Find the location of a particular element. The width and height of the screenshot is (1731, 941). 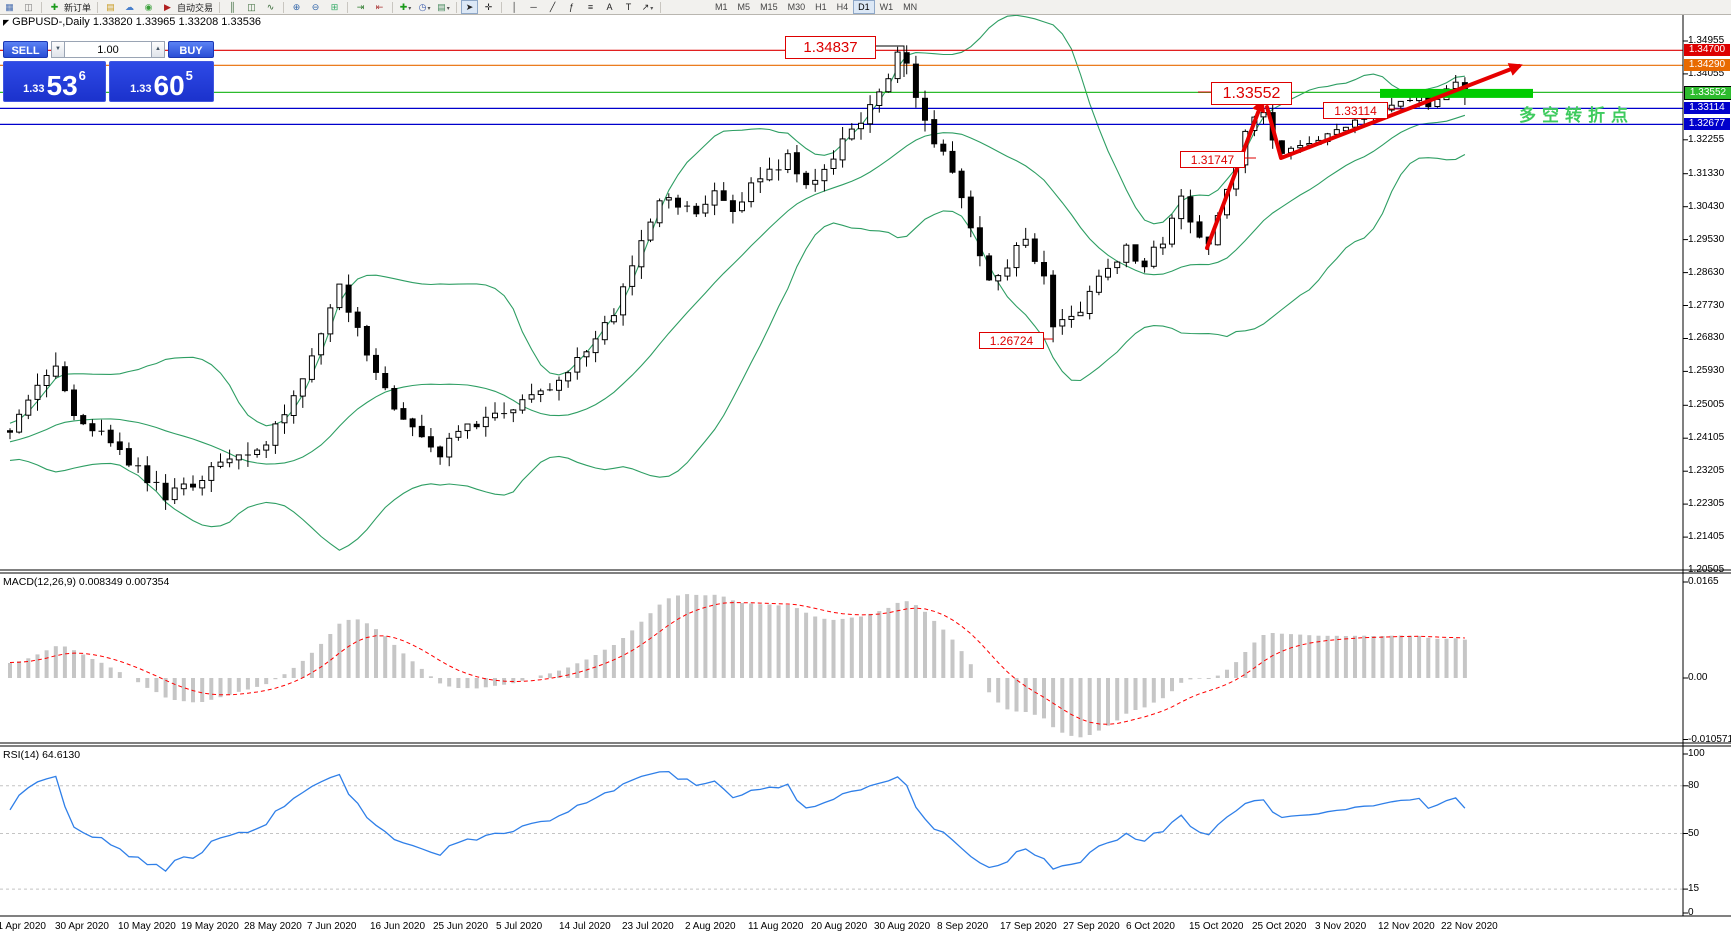

price-axis-label: 1.26830 is located at coordinates (1706, 338).